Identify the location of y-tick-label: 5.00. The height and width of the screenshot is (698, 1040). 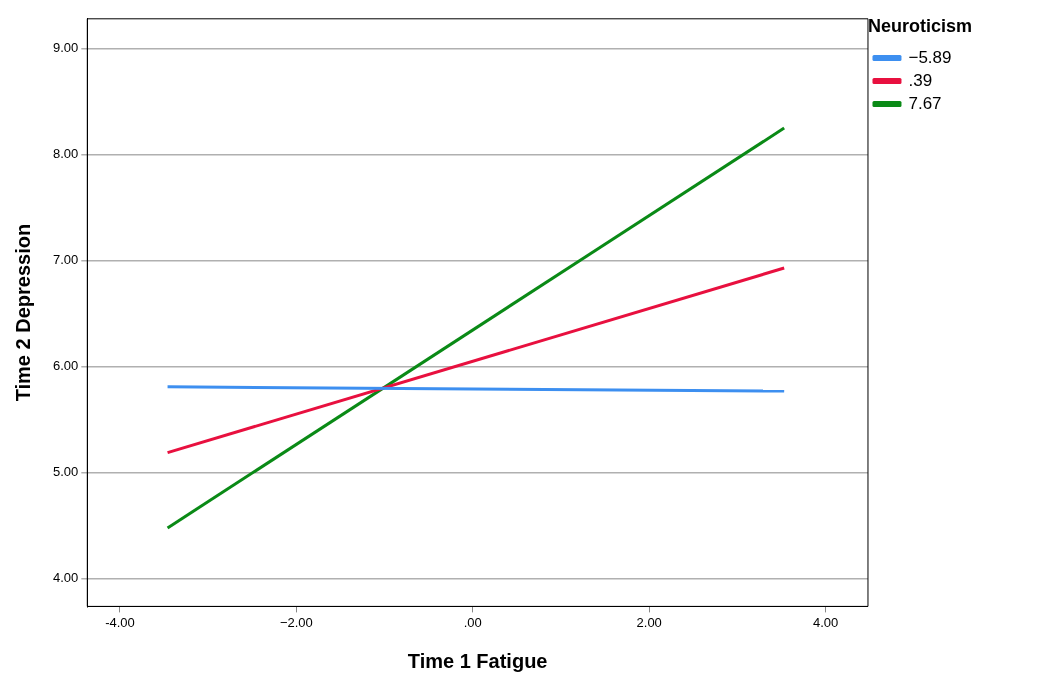
(65, 472).